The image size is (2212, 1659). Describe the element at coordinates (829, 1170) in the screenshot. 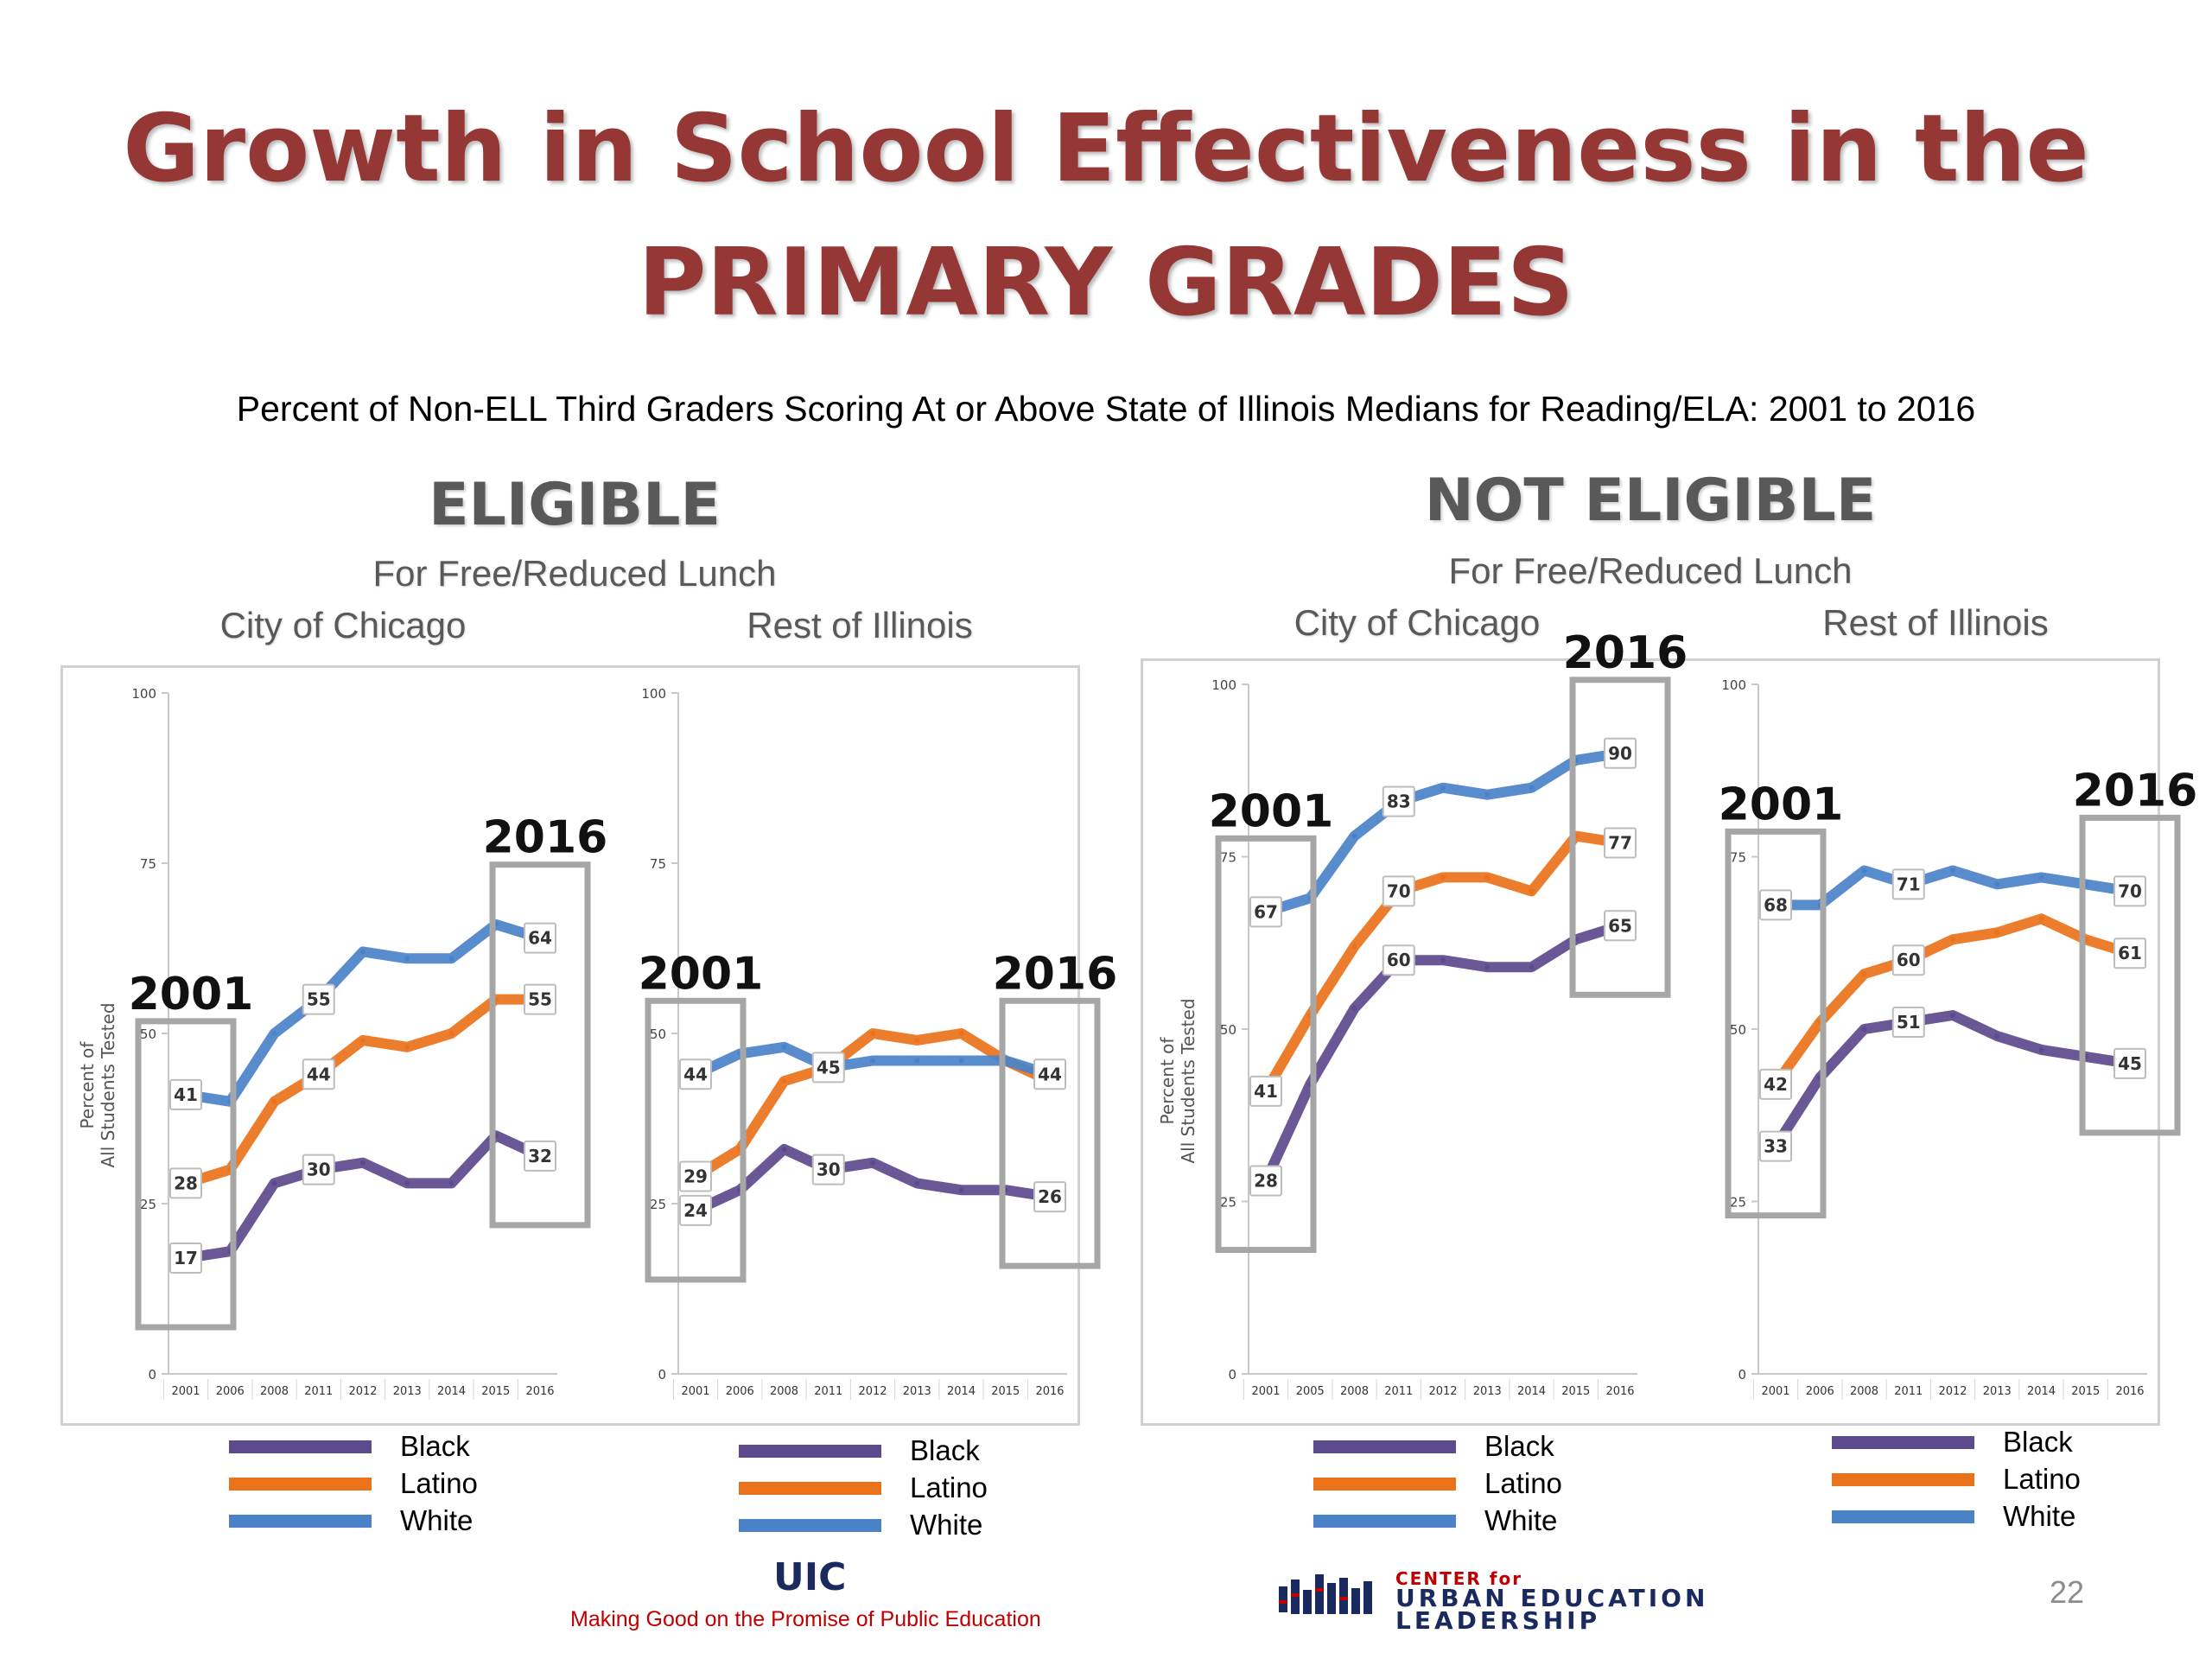

I see `data-label: 30` at that location.